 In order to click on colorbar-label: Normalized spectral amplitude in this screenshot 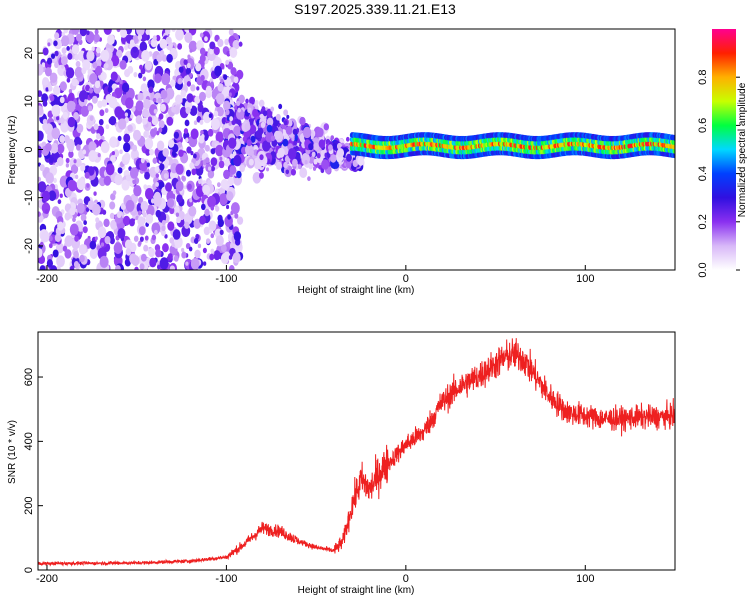, I will do `click(742, 149)`.